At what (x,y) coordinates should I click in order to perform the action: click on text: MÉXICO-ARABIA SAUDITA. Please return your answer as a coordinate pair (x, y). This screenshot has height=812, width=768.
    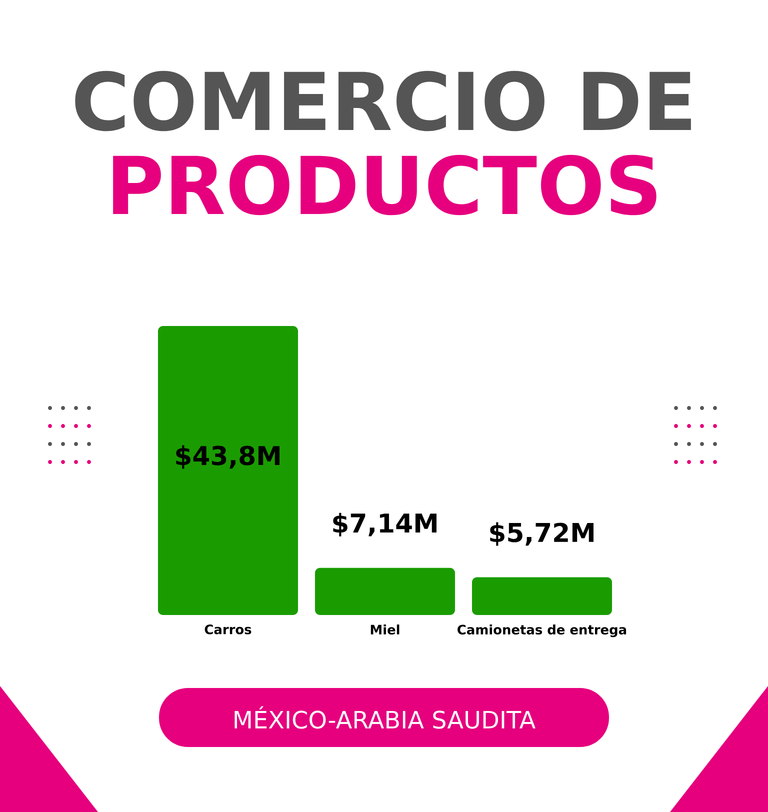
    Looking at the image, I should click on (385, 717).